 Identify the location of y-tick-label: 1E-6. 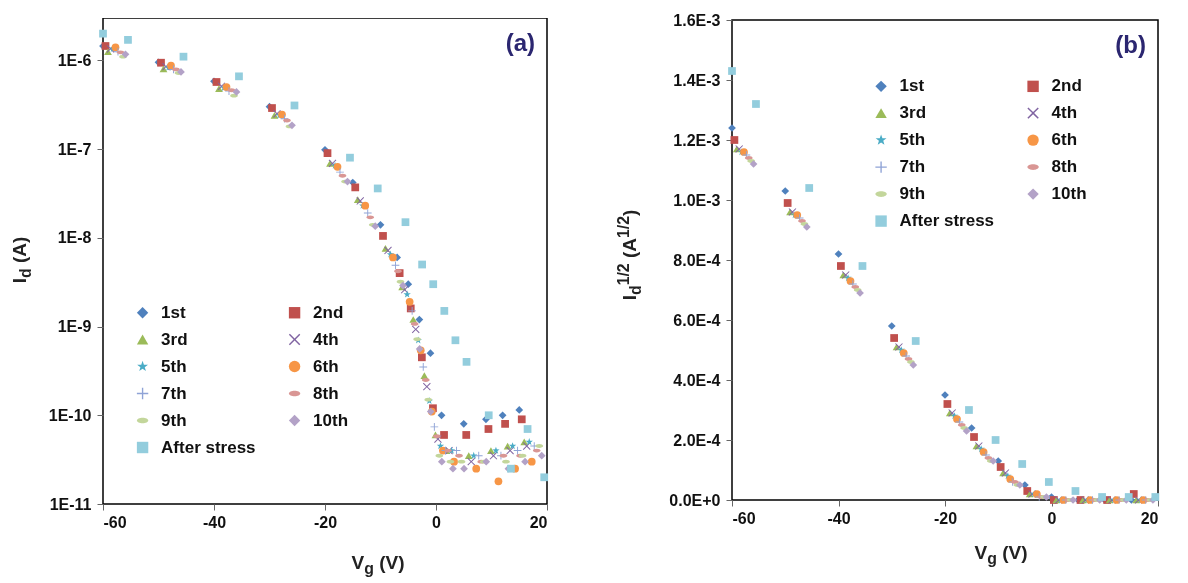
(74, 60).